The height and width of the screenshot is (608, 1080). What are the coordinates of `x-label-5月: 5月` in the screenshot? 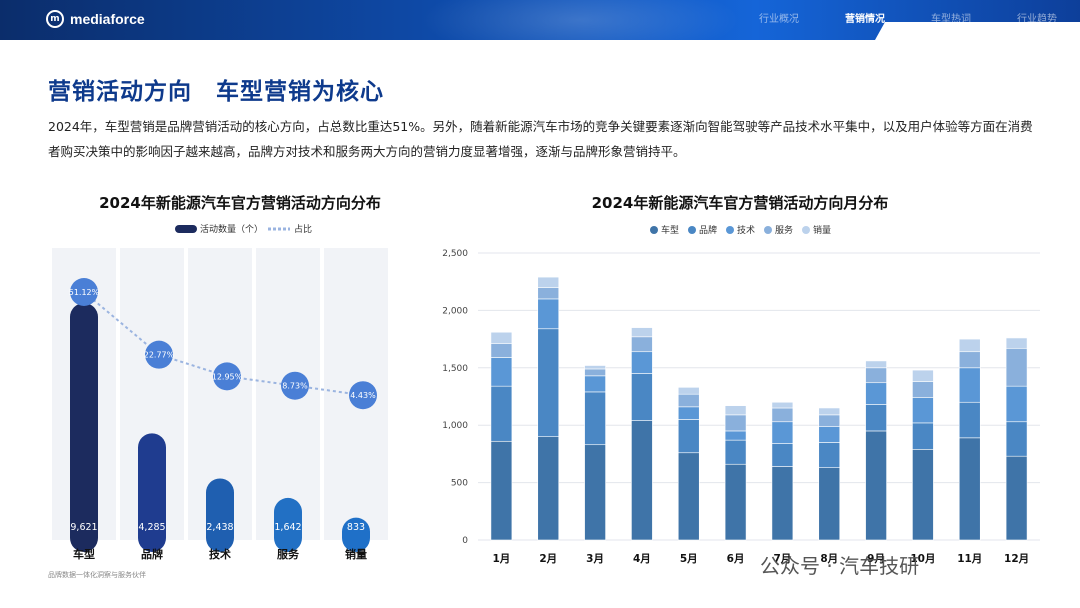 It's located at (689, 559).